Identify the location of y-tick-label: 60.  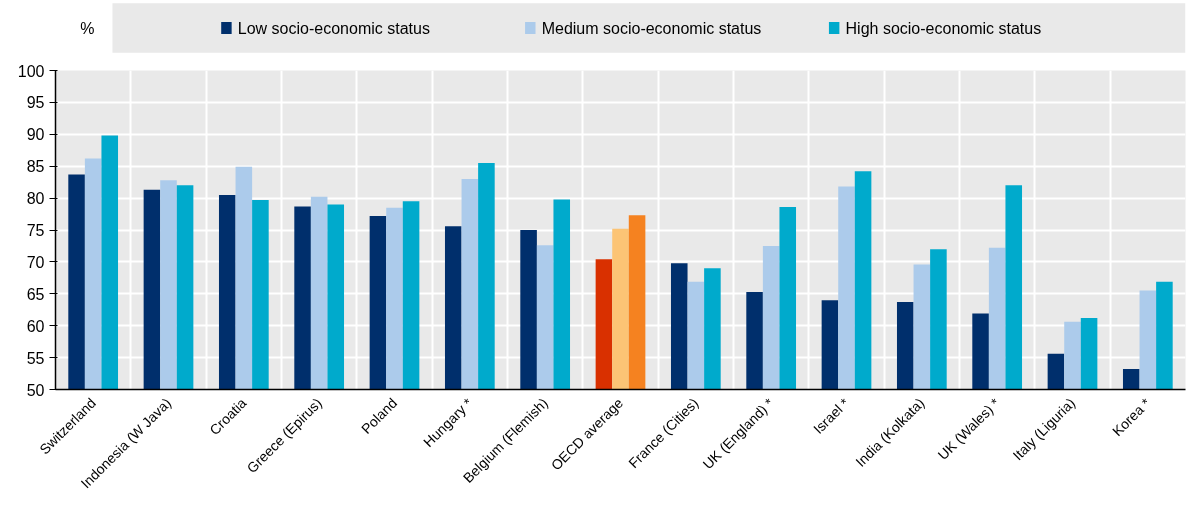
(35, 326).